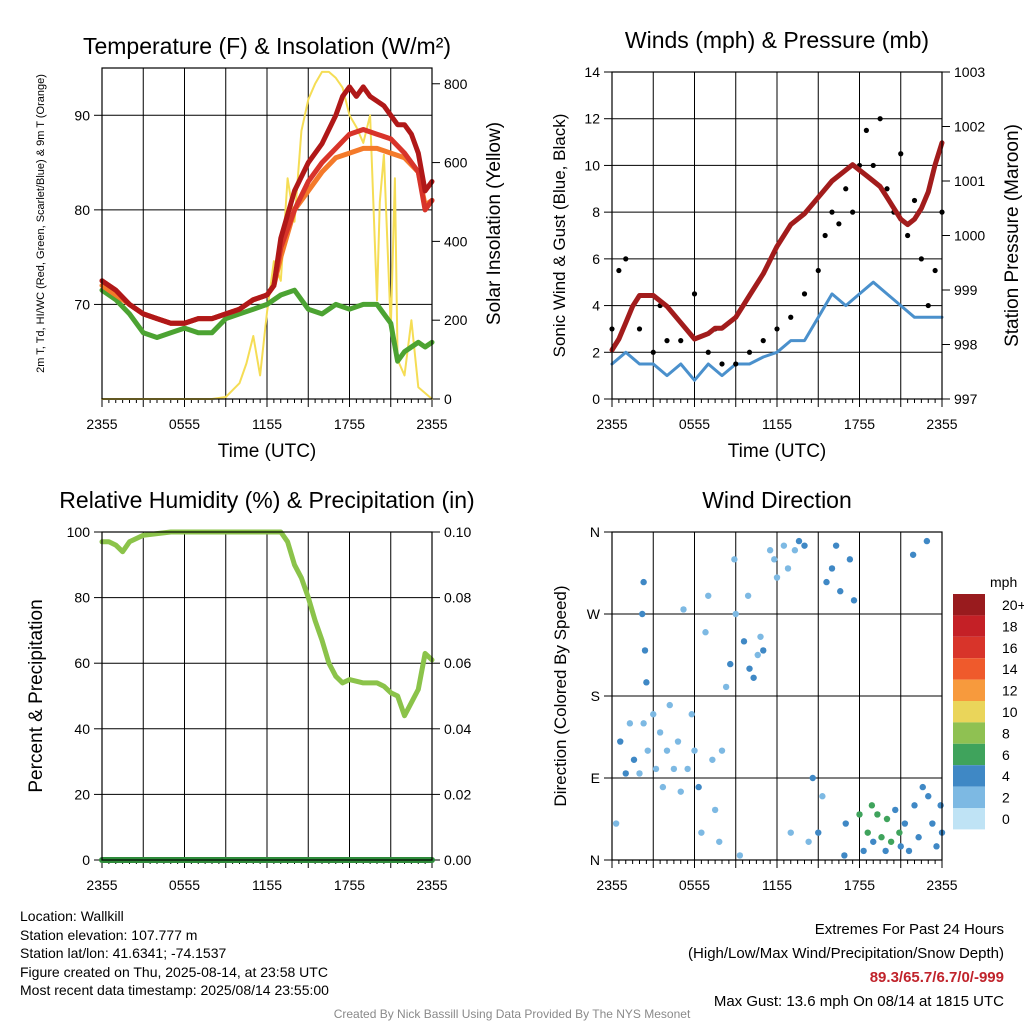 The height and width of the screenshot is (1024, 1024). What do you see at coordinates (72, 916) in the screenshot?
I see `location-text: Location: Wallkill` at bounding box center [72, 916].